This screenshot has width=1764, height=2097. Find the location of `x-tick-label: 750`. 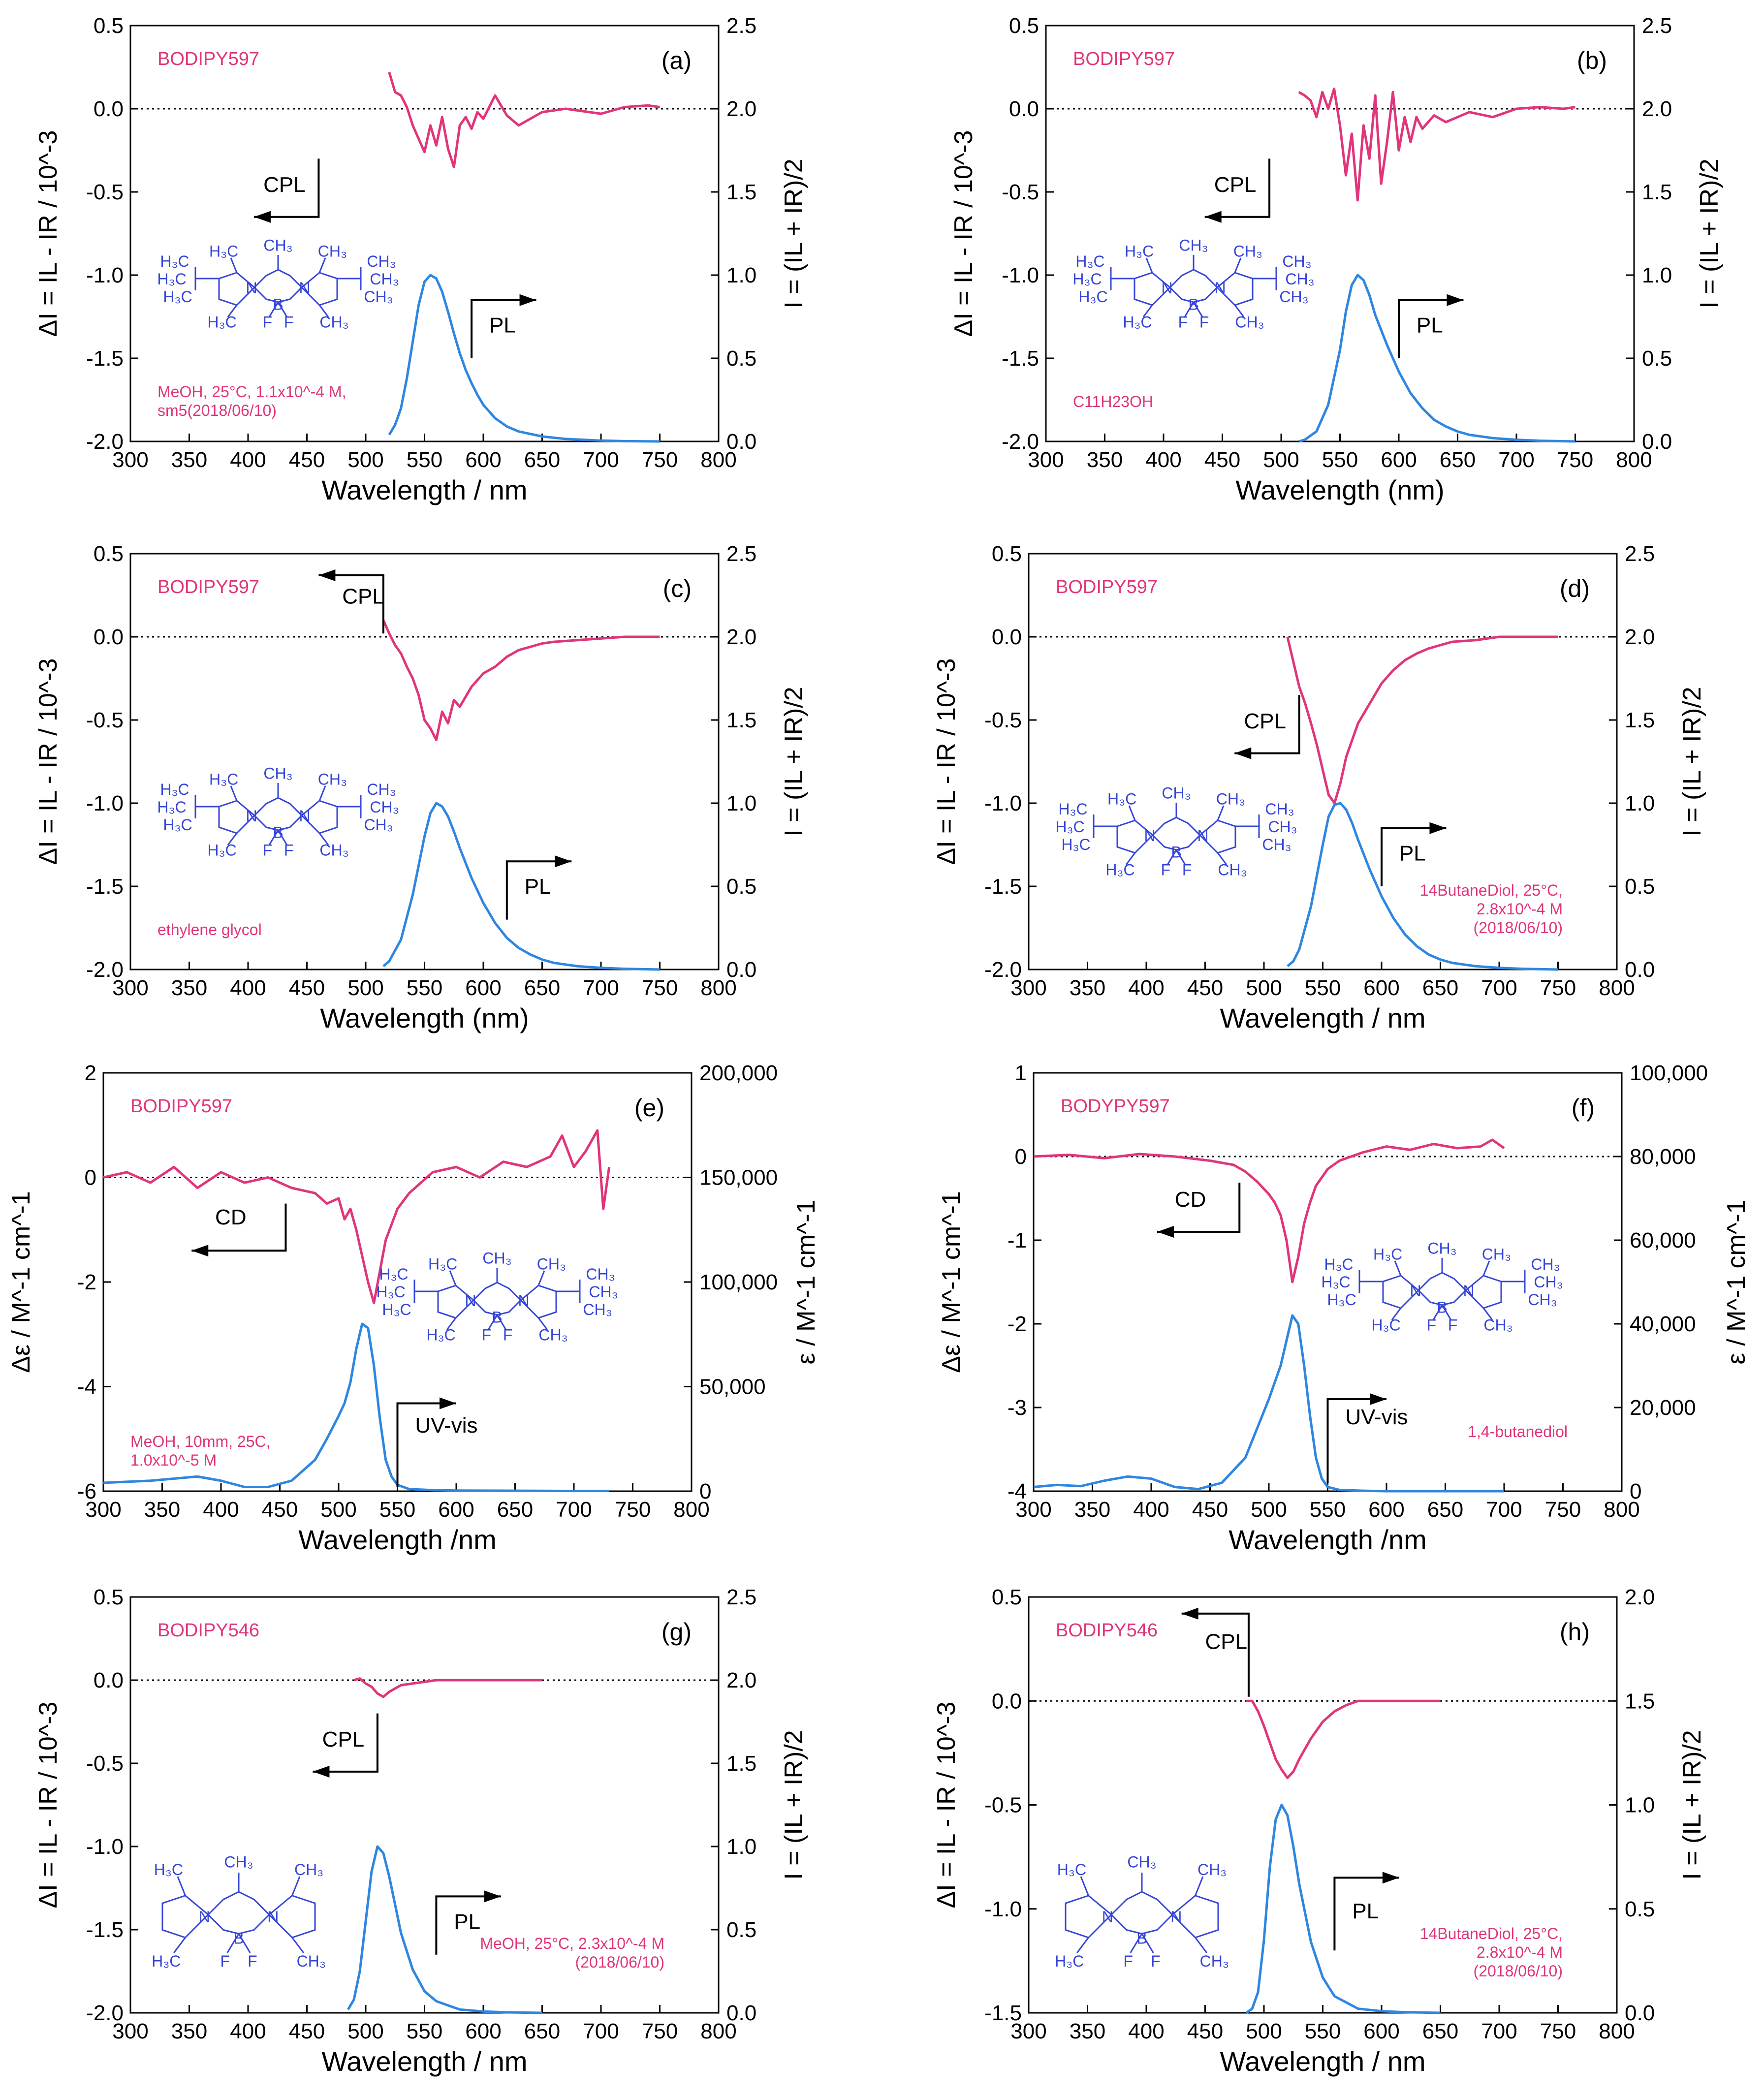

x-tick-label: 750 is located at coordinates (660, 460).